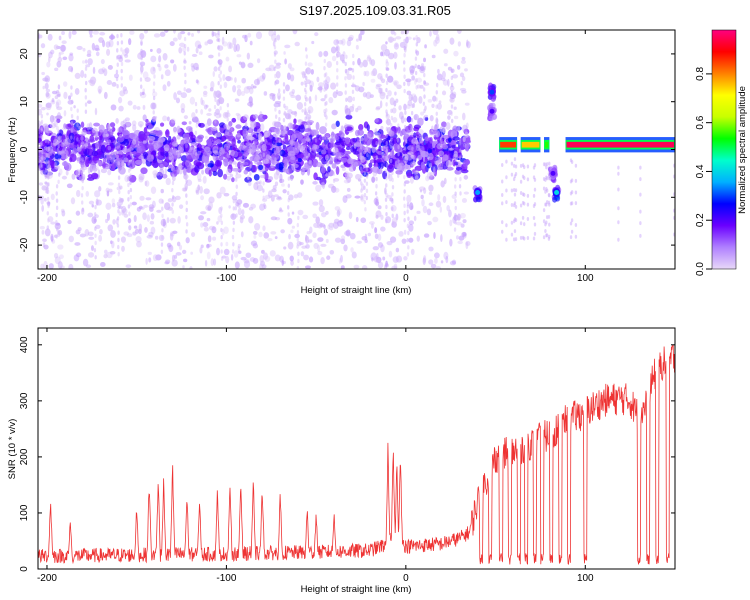 This screenshot has width=750, height=600. What do you see at coordinates (742, 150) in the screenshot?
I see `colorbar-label: Normalized spectral amplitude` at bounding box center [742, 150].